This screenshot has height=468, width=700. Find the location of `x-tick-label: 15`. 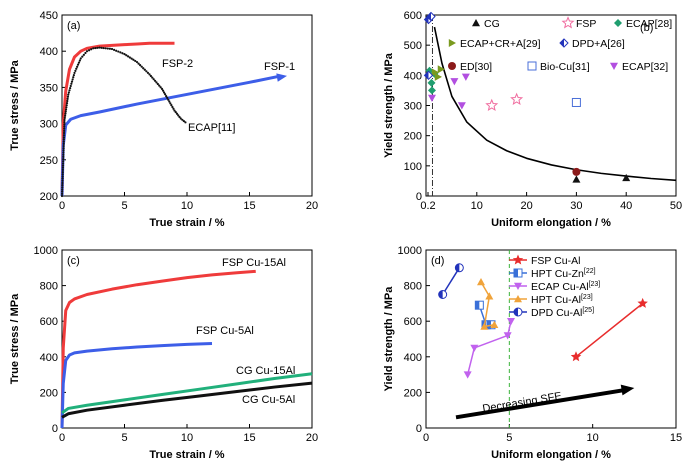

x-tick-label: 15 is located at coordinates (249, 438).